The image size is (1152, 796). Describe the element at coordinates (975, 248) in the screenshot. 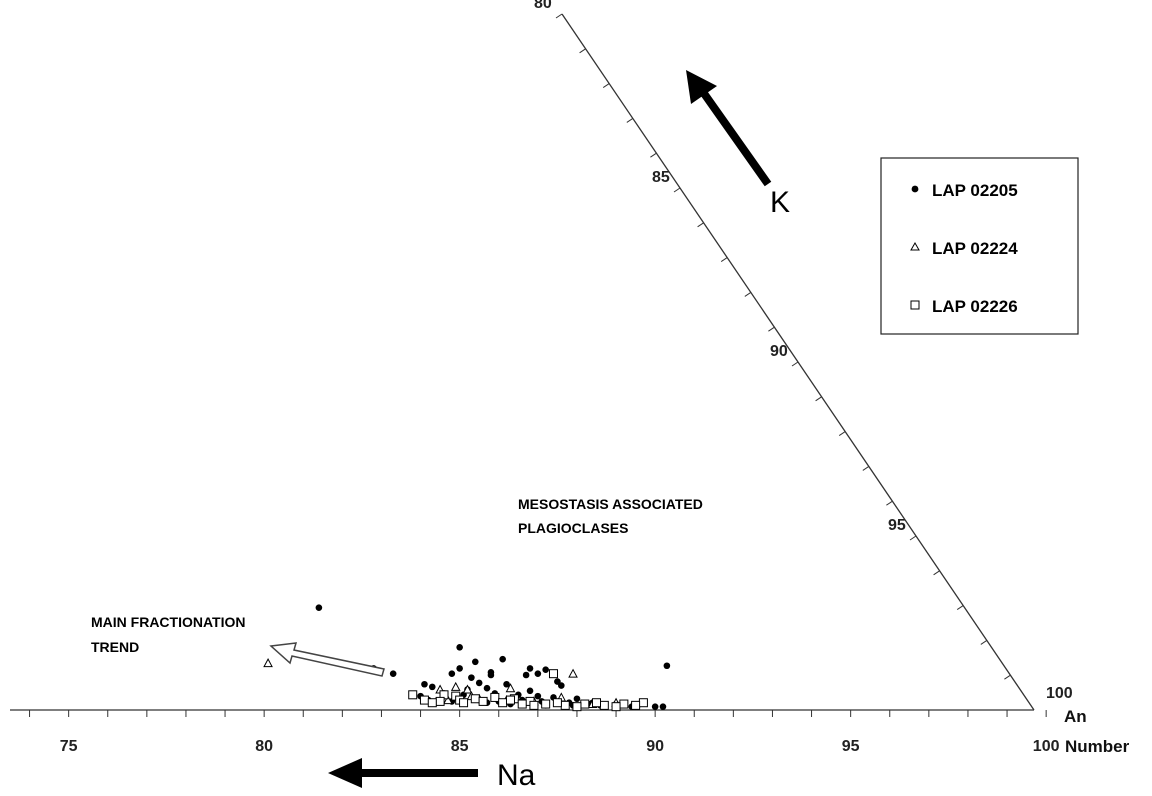

I see `legend-label-lap-02224: LAP 02224` at that location.